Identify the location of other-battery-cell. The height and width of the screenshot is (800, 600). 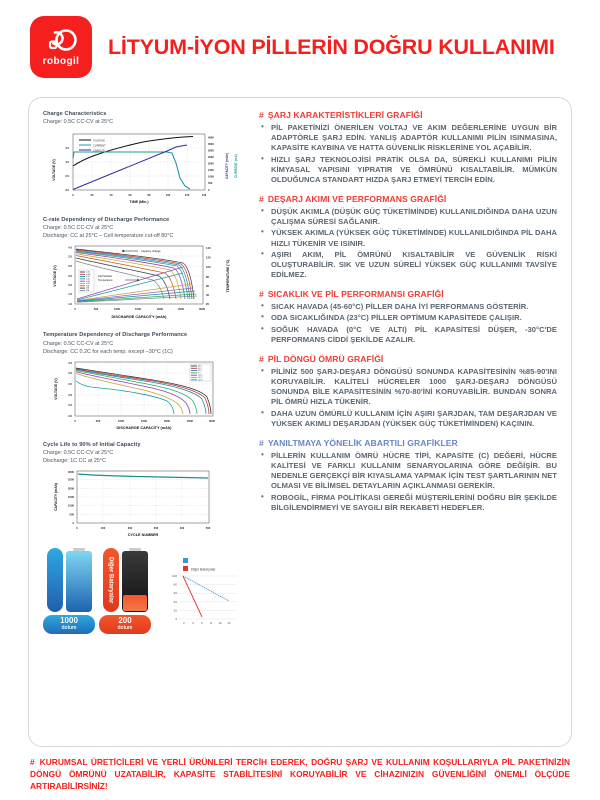
(134, 580).